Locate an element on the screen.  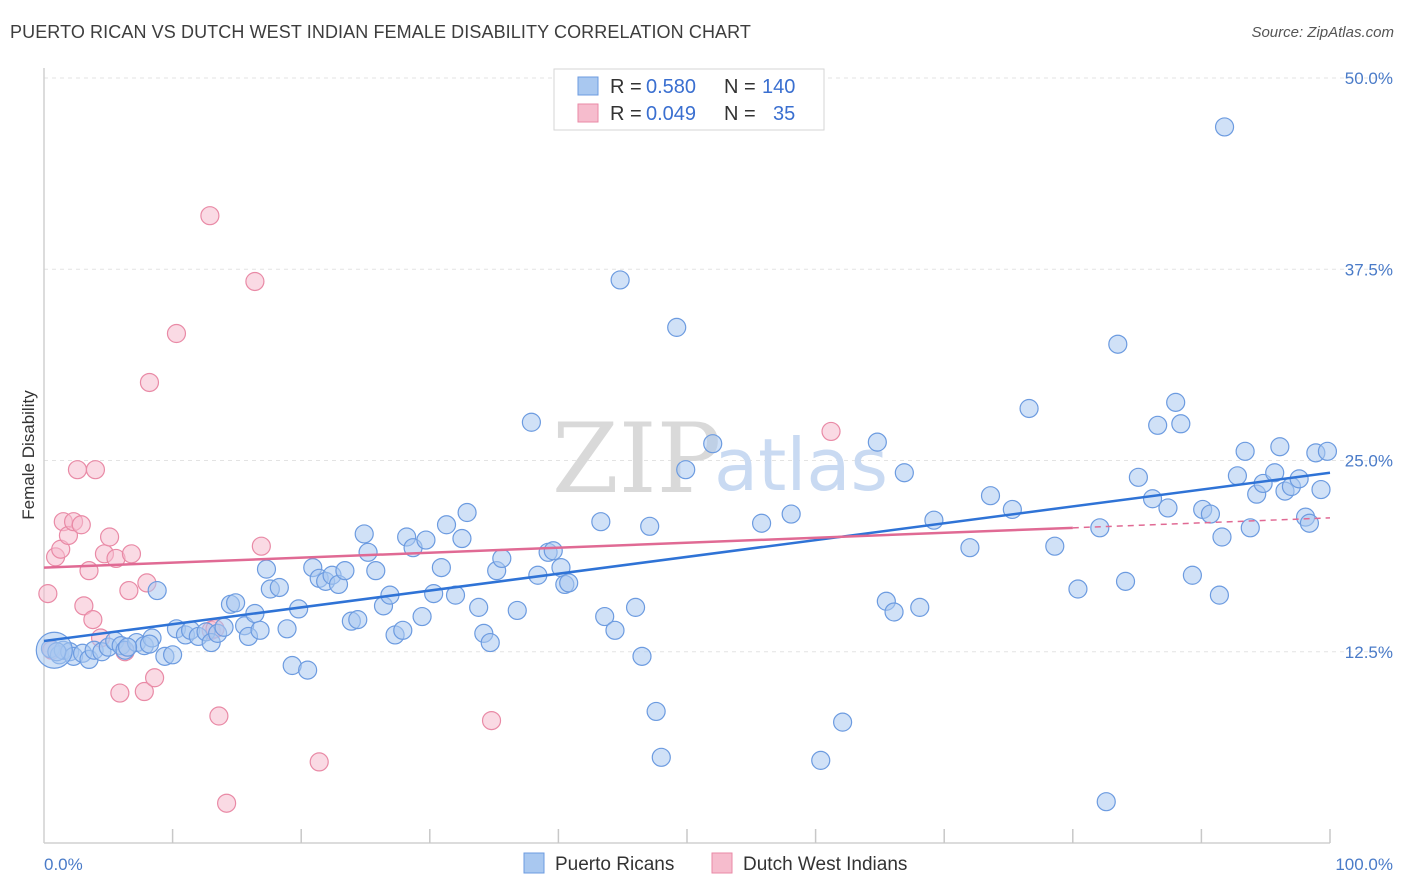
source-label: Source: ZipAtlas.com is located at coordinates (1322, 32).